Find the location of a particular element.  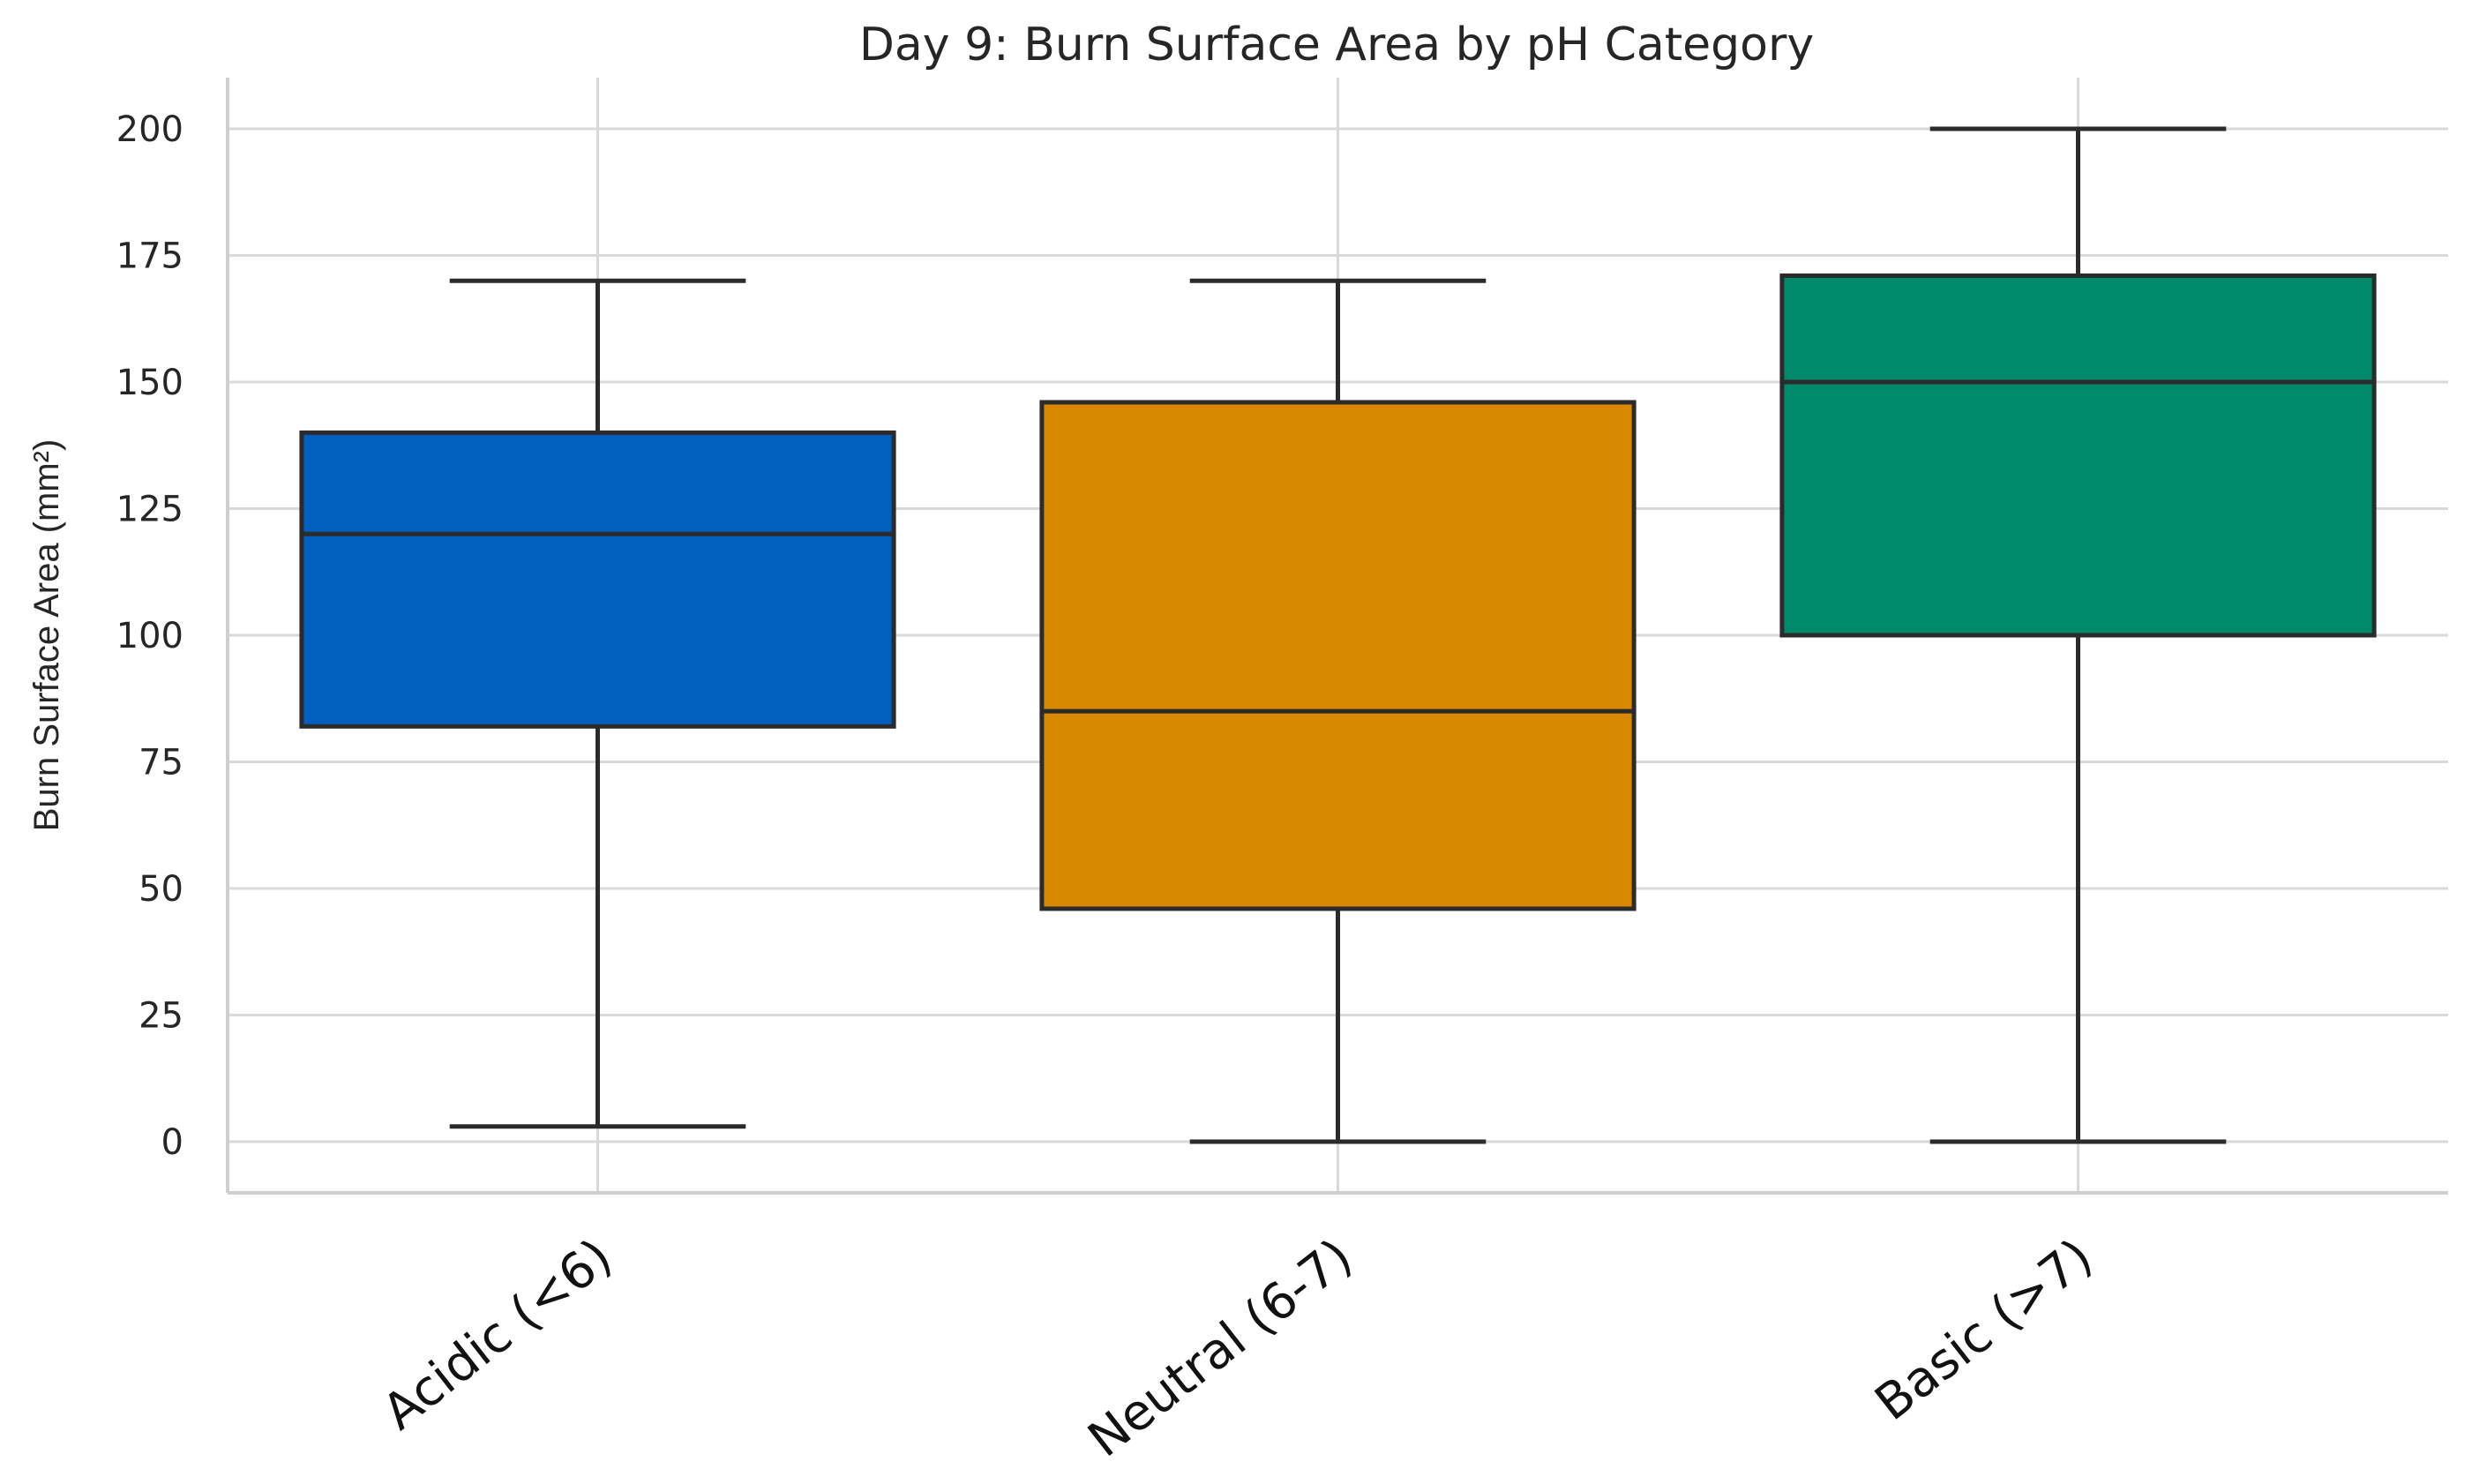

y-tick-label: 25 is located at coordinates (161, 1016).